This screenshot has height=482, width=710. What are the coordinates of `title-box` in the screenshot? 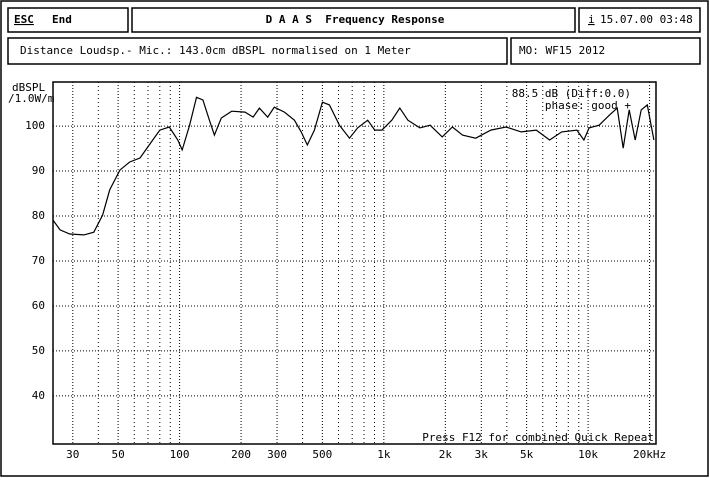 It's located at (353, 20).